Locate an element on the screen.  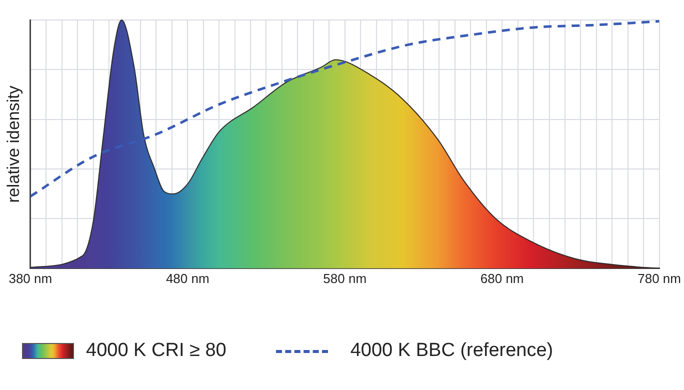
x-tick-label: 380 nm is located at coordinates (30, 278).